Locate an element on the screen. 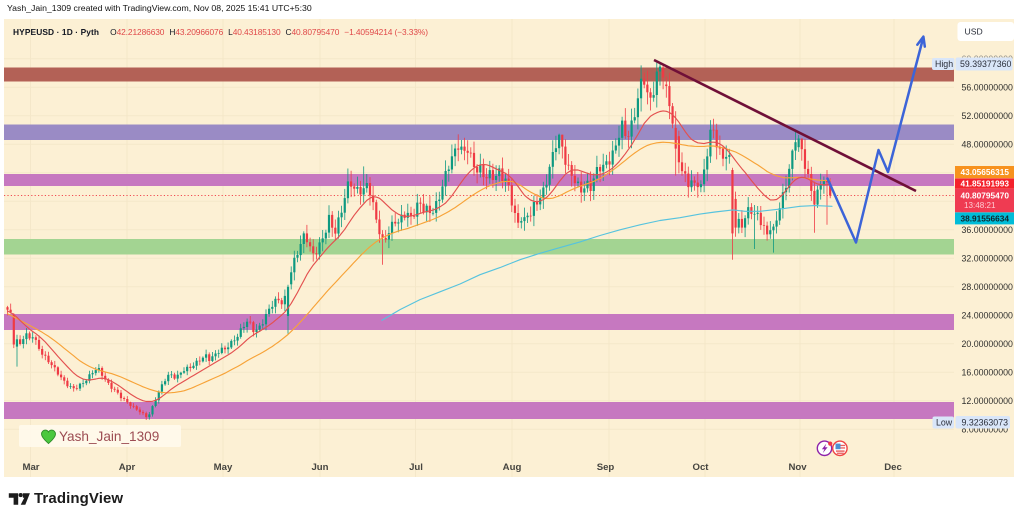  svg-text: Aug is located at coordinates (512, 467).